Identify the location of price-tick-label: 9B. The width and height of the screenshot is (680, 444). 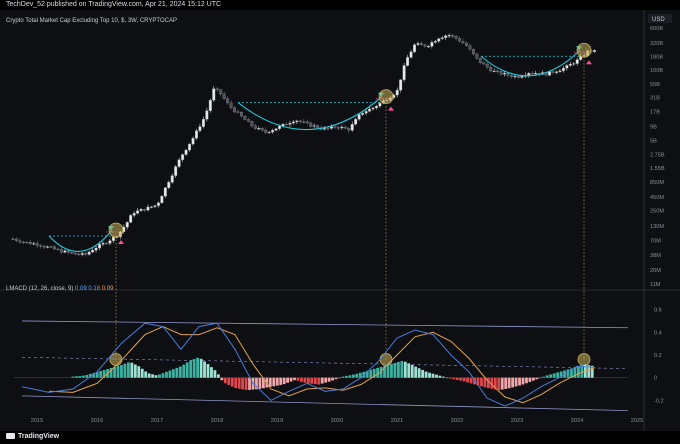
(653, 128).